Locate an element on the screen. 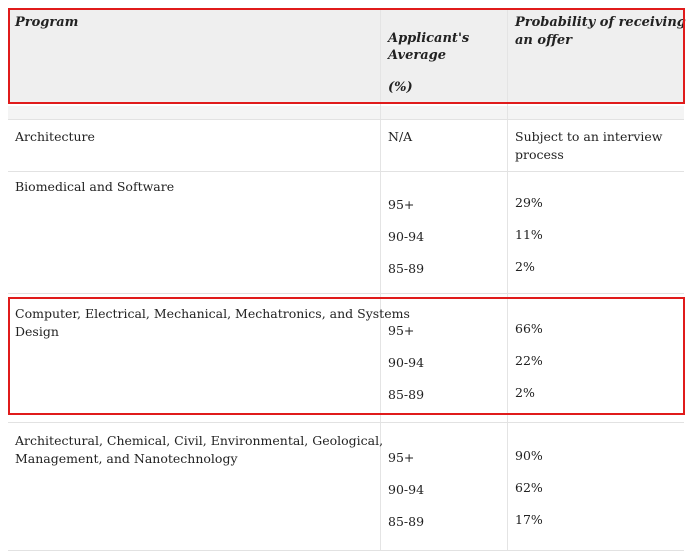  header-probability-line1: Probability of receiving is located at coordinates (600, 22).